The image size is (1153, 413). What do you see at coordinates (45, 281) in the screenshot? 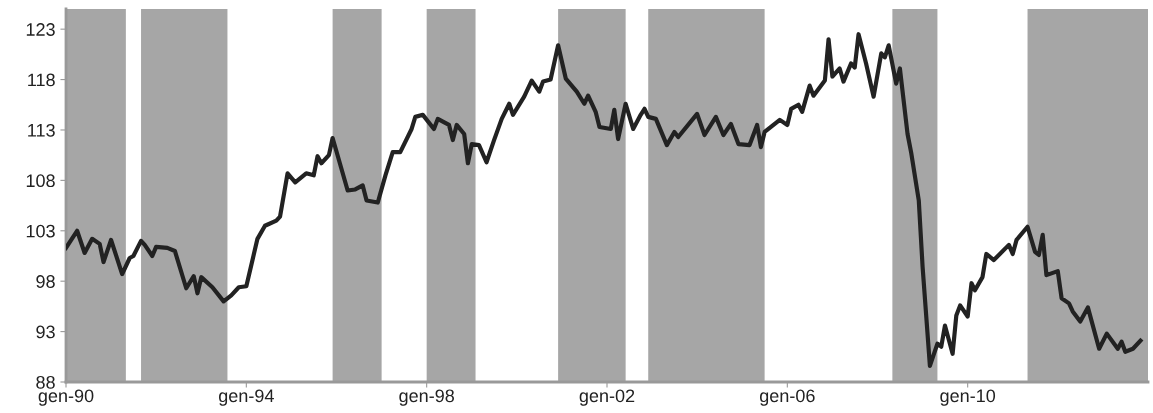
I see `y-tick-label: 98` at bounding box center [45, 281].